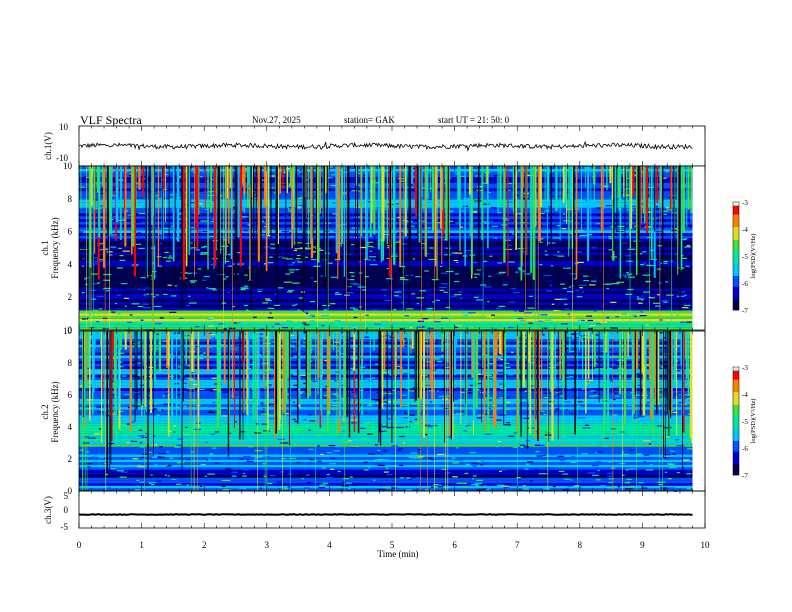 This screenshot has height=612, width=792. What do you see at coordinates (572, 248) in the screenshot?
I see `spec1-line` at bounding box center [572, 248].